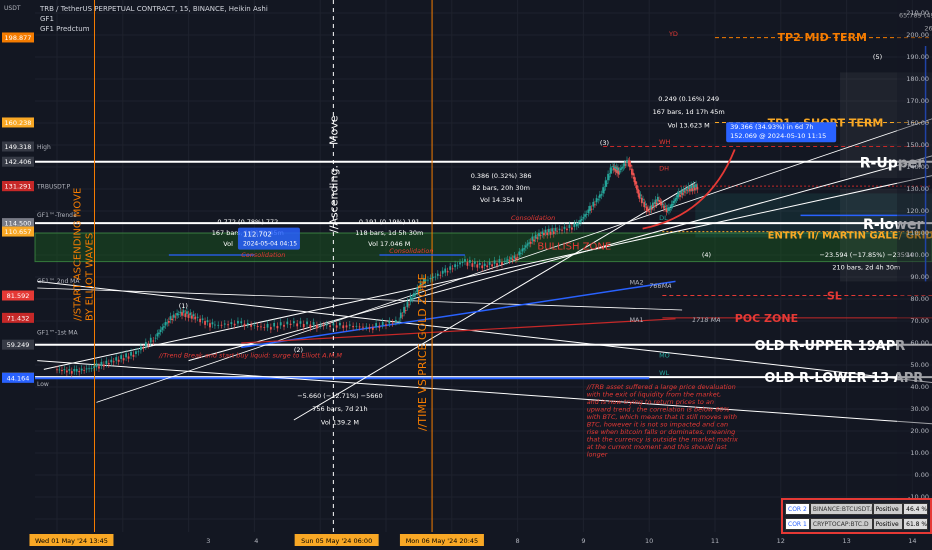  Describe the element at coordinates (919, 409) in the screenshot. I see `y-tick-label: 30.00` at that location.